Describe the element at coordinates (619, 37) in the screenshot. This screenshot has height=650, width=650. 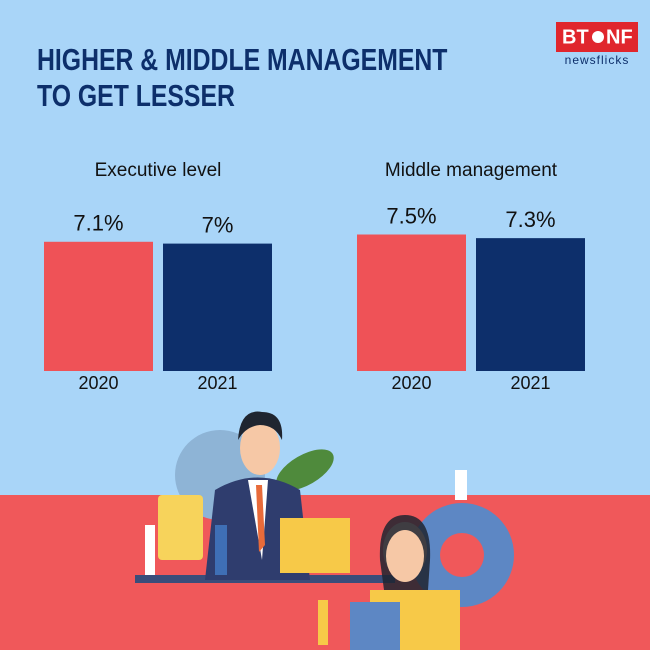
I see `logo-right: NF` at that location.